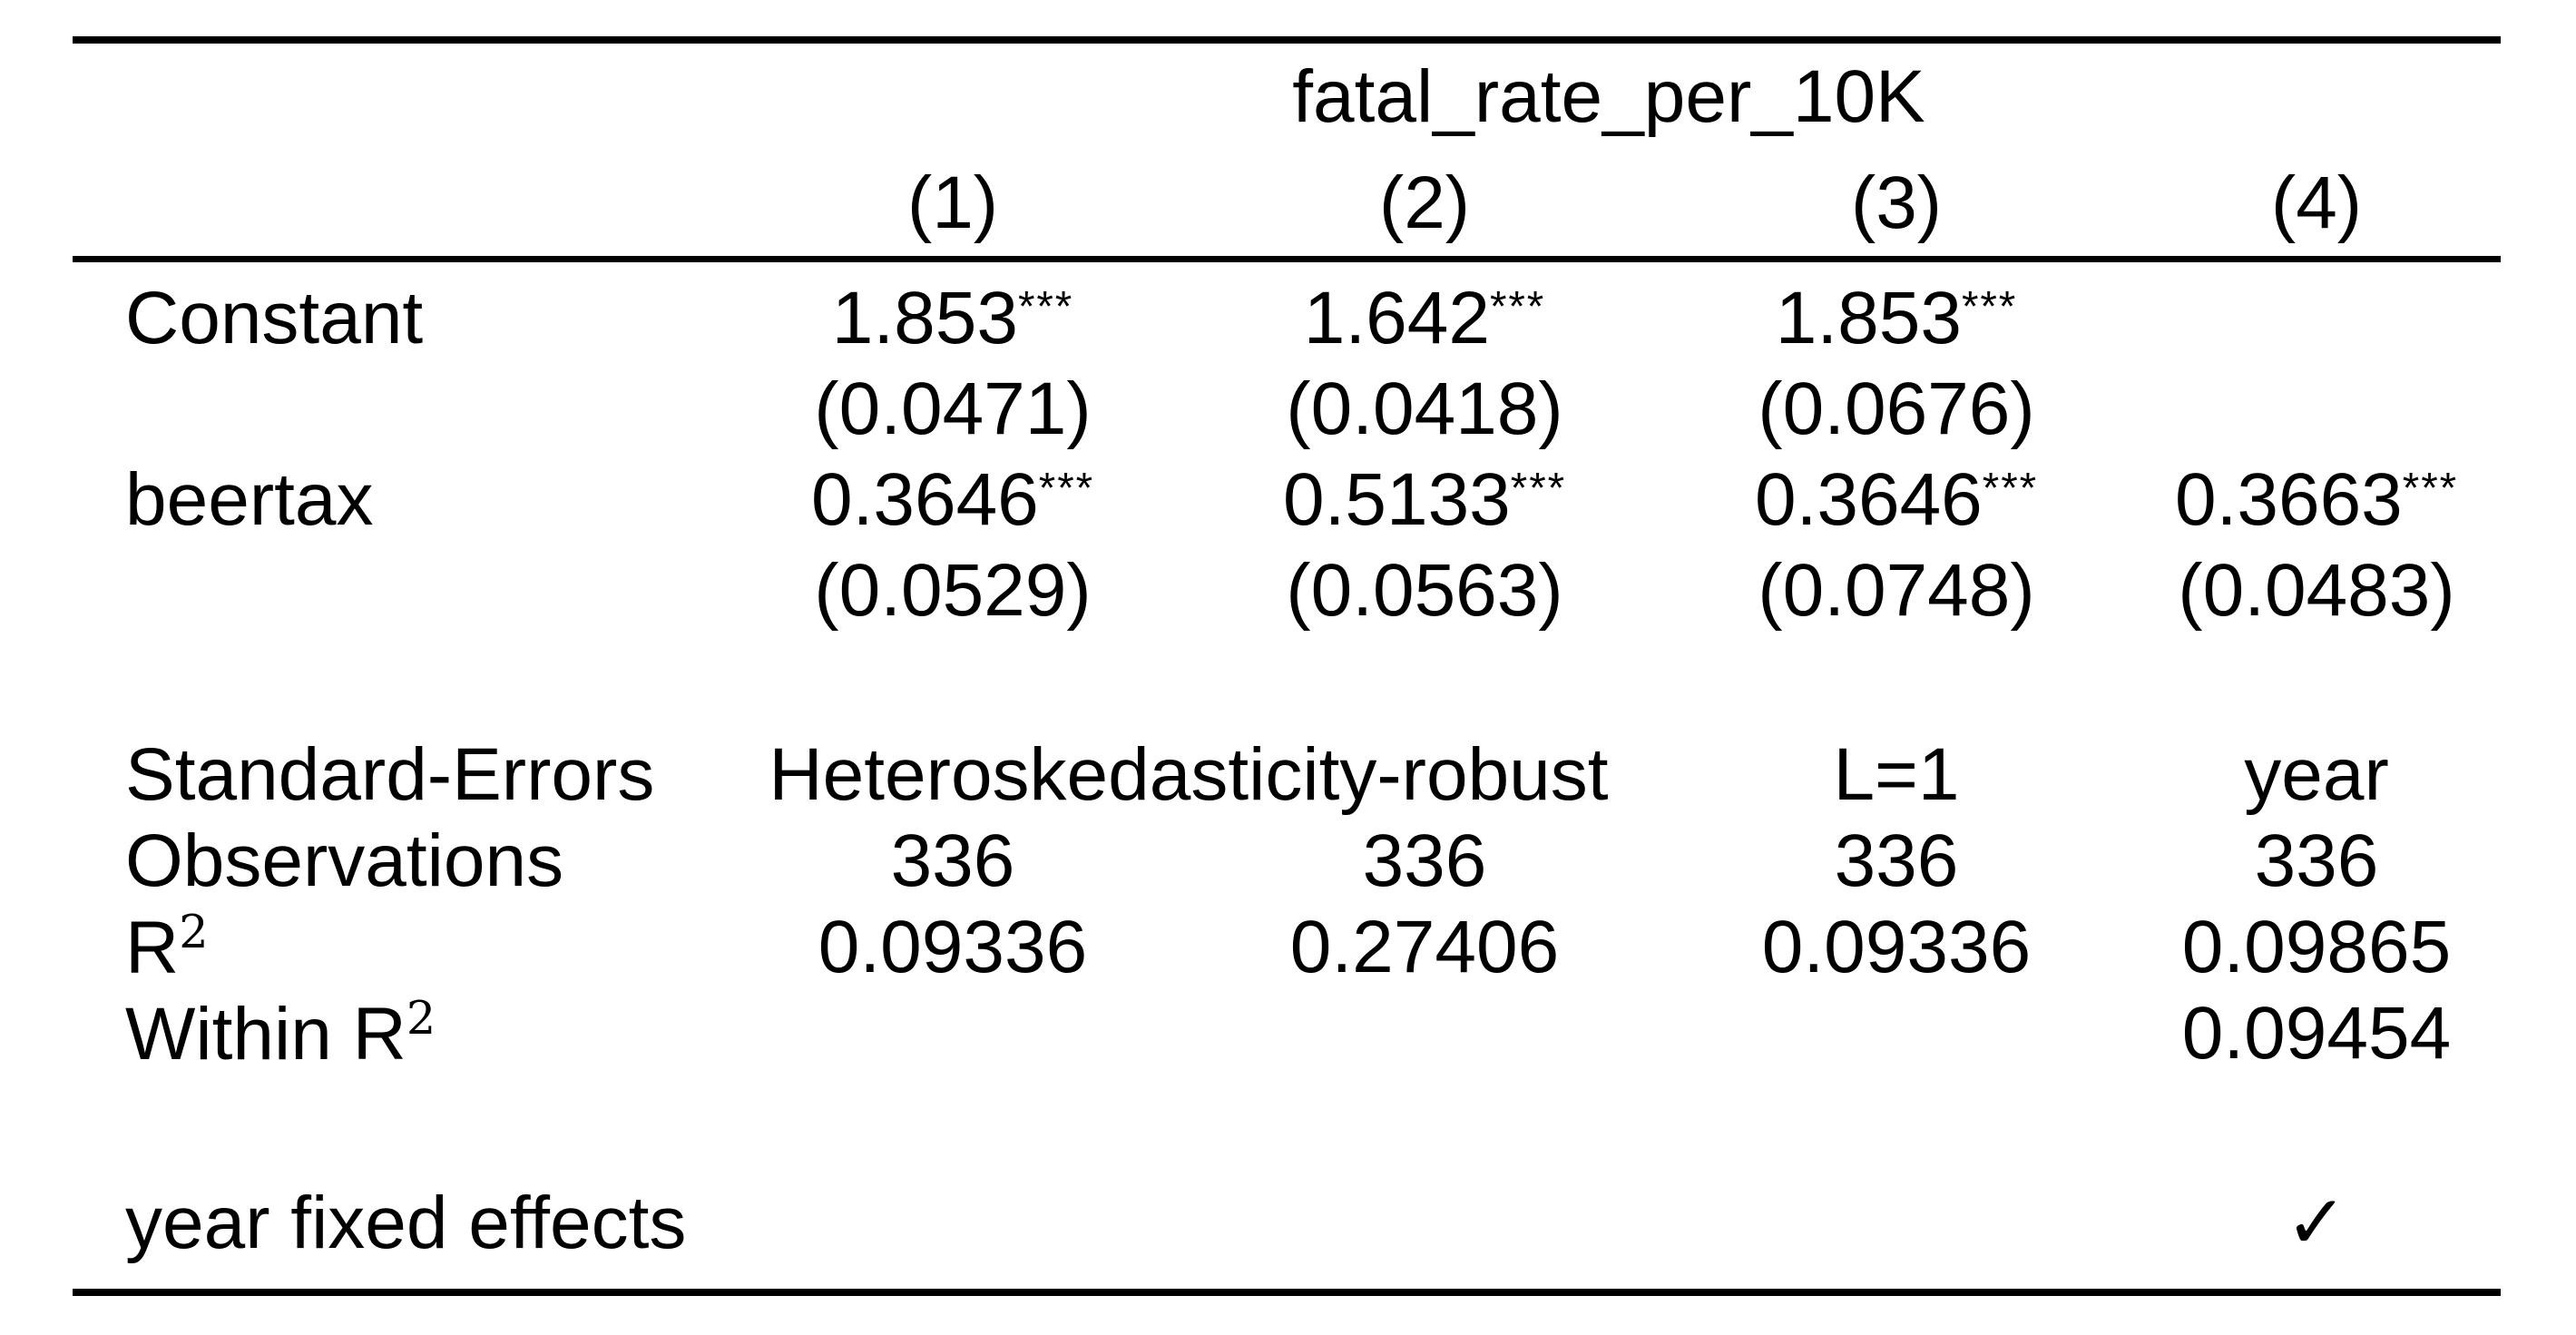 Image resolution: width=2576 pixels, height=1335 pixels. Describe the element at coordinates (152, 947) in the screenshot. I see `r2-label-base: R` at that location.